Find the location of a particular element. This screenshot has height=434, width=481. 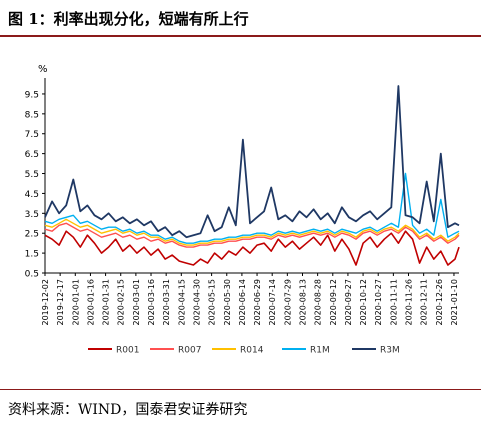

legend-label-r001: R001 is located at coordinates (127, 351).